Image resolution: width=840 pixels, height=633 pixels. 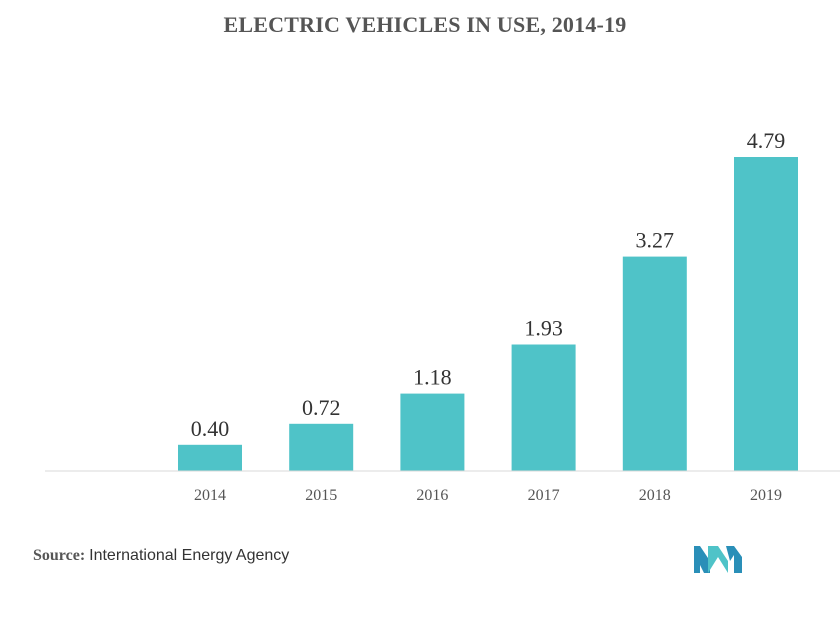 I want to click on bar-2017, so click(x=543, y=407).